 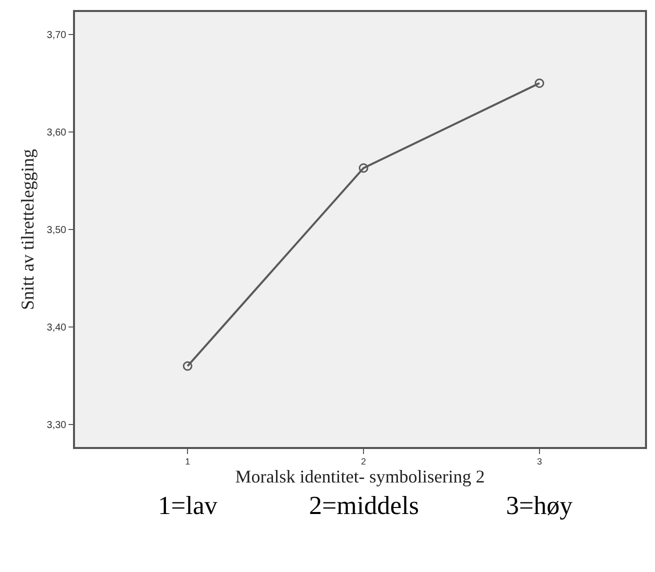 What do you see at coordinates (364, 505) in the screenshot?
I see `text: 2=middels` at bounding box center [364, 505].